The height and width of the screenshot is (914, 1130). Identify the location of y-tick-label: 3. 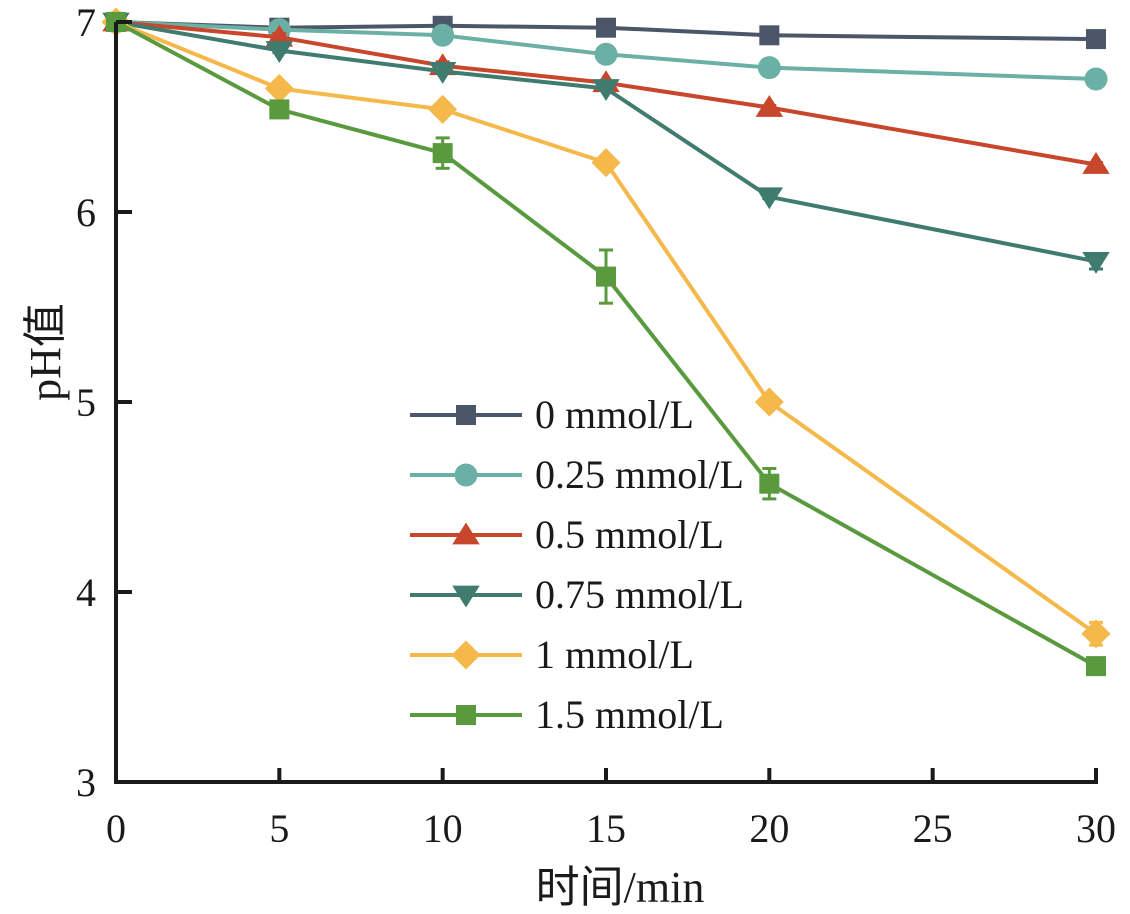
(86, 782).